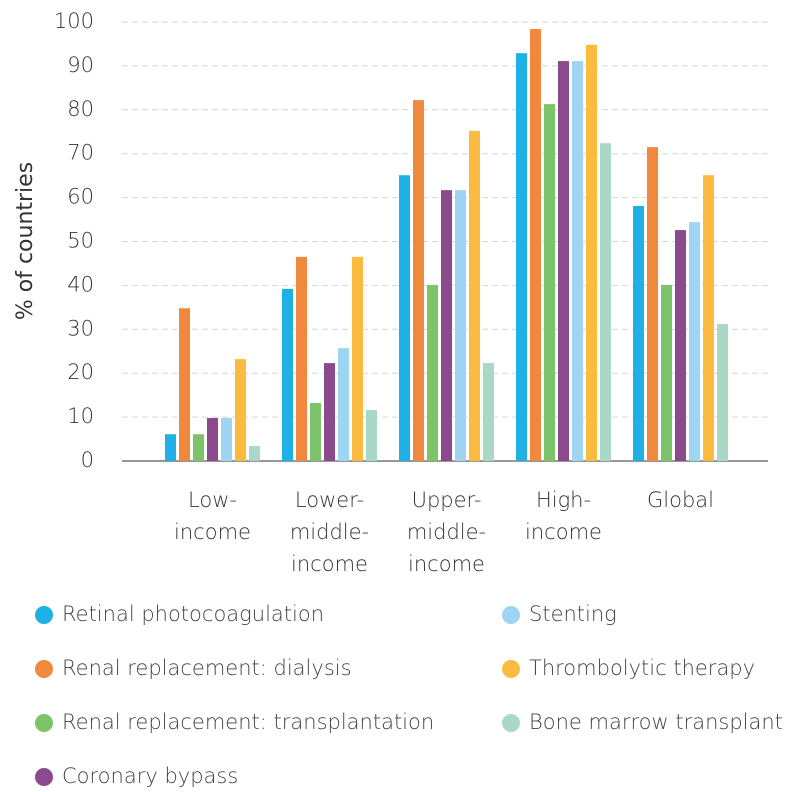 This screenshot has width=807, height=792. Describe the element at coordinates (656, 722) in the screenshot. I see `legend-label: Bone marrow transplant` at that location.